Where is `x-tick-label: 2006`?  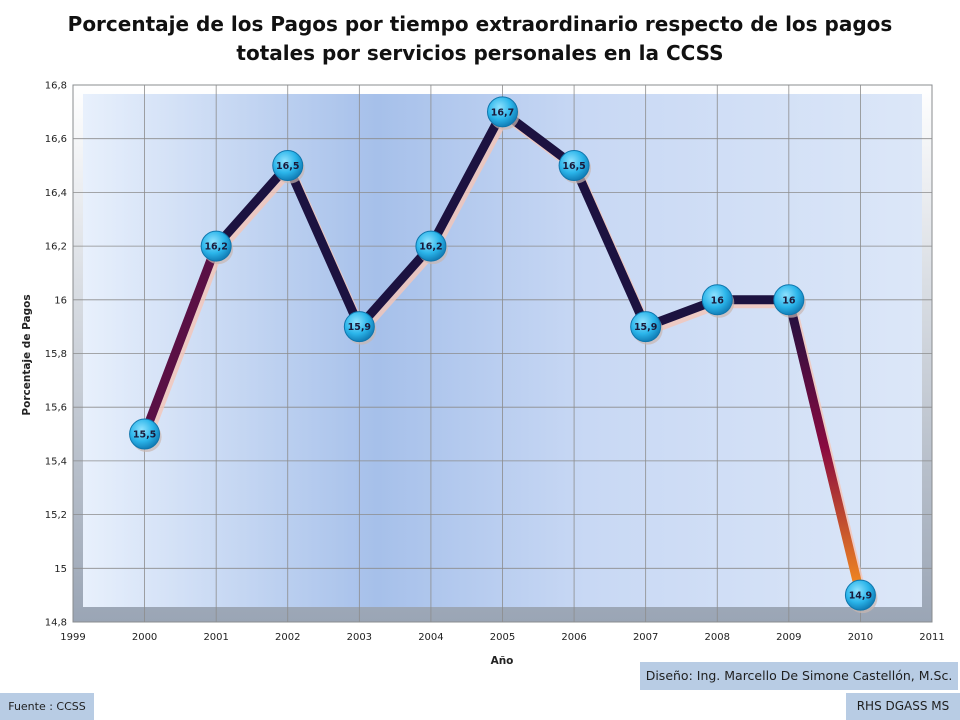
x-tick-label: 2006 is located at coordinates (573, 637).